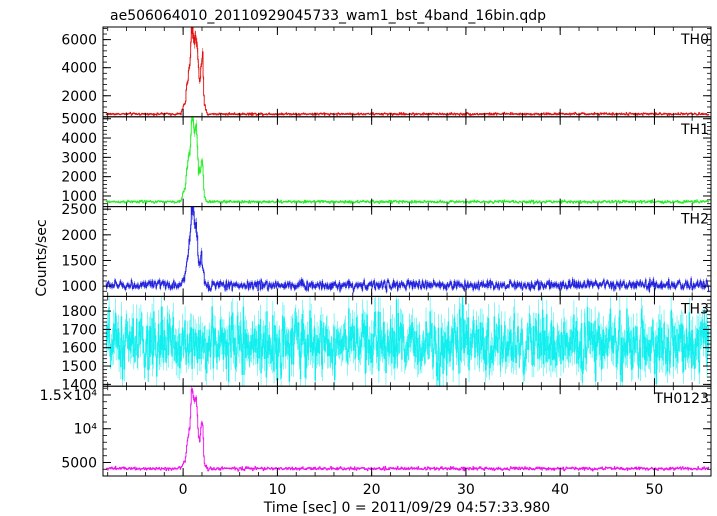  Describe the element at coordinates (407, 341) in the screenshot. I see `series-line-th3` at that location.